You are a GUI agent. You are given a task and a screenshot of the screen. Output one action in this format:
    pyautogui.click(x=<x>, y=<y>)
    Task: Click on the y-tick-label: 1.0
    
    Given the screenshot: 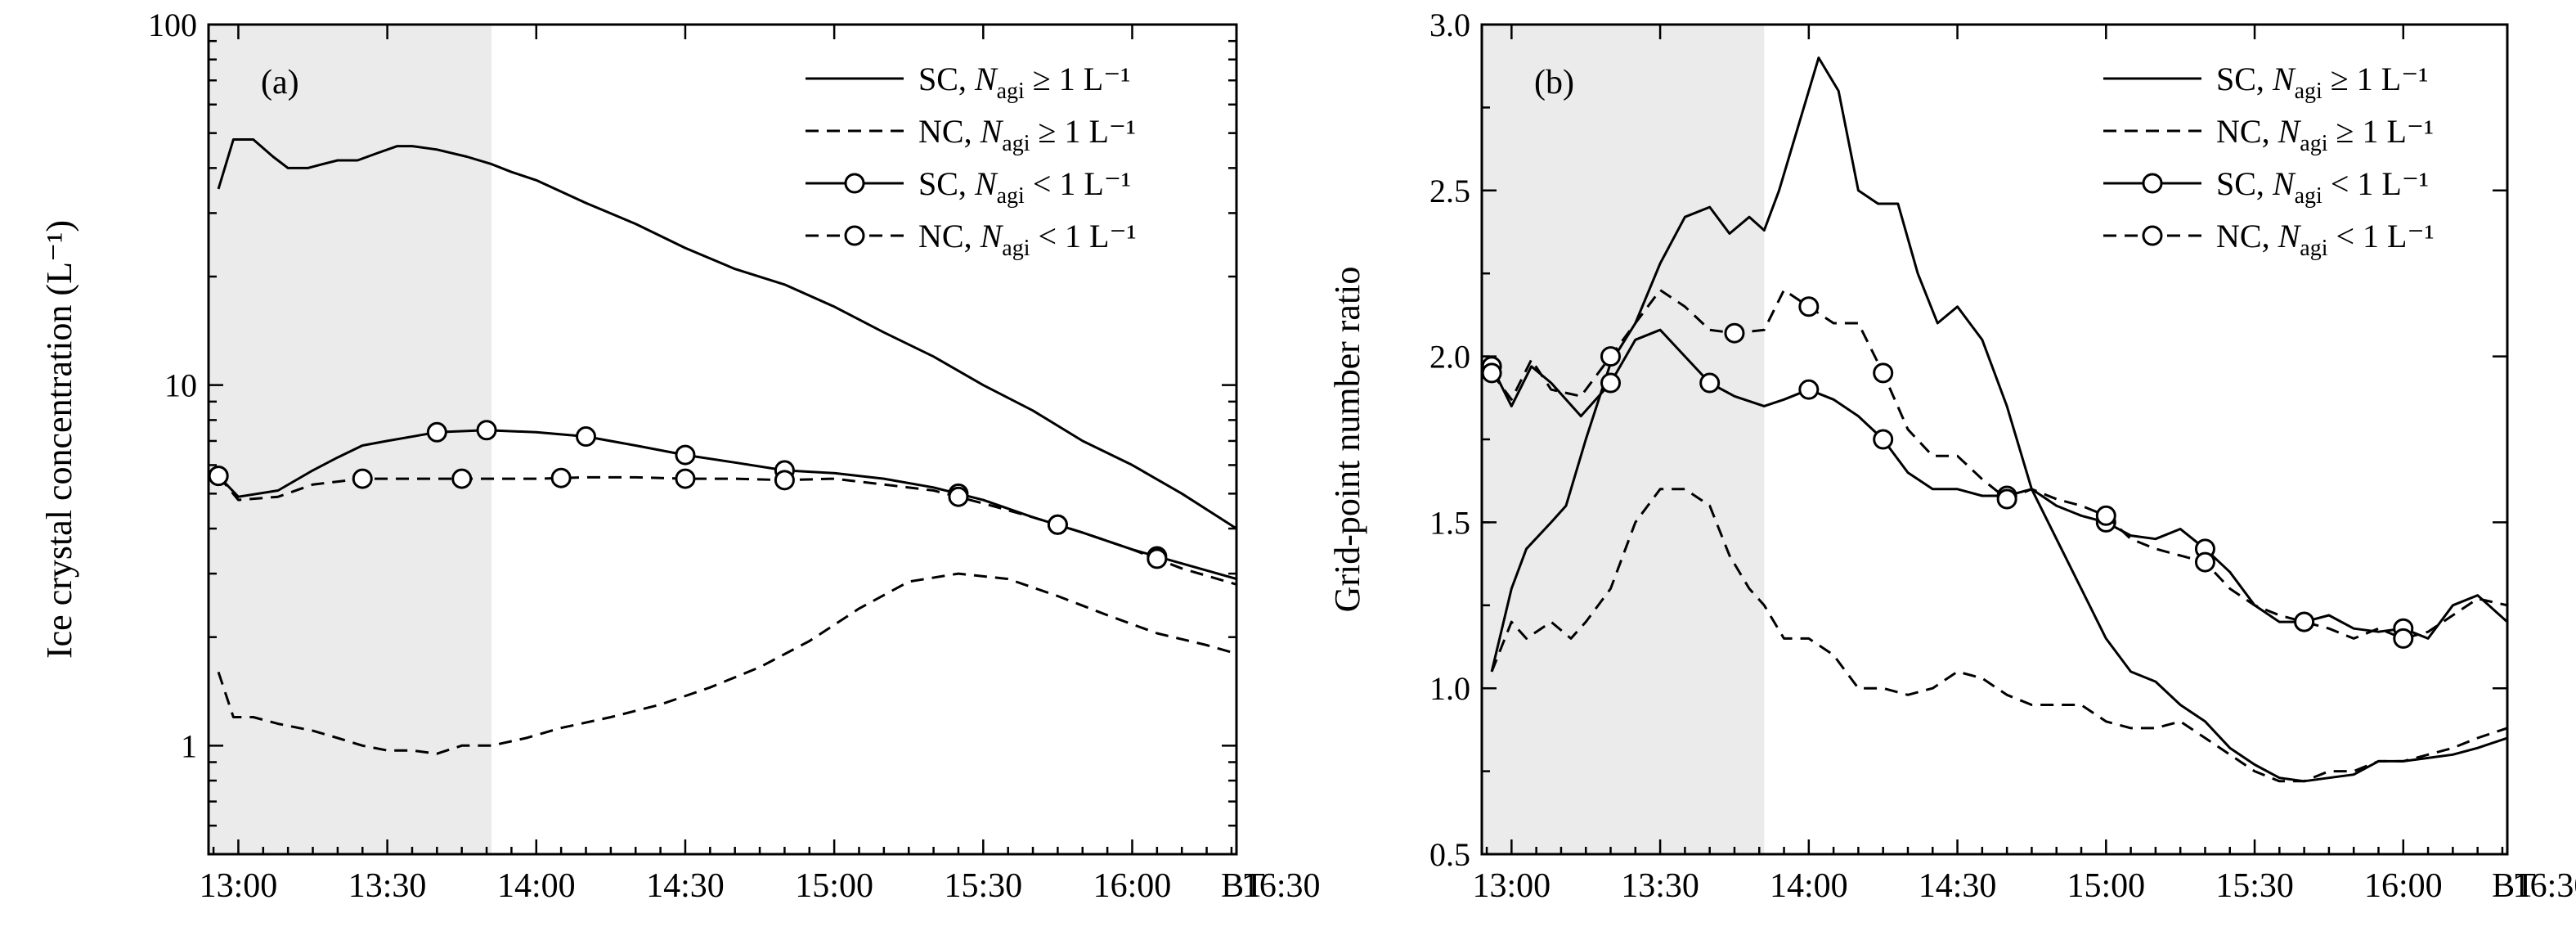 What is the action you would take?
    pyautogui.click(x=1449, y=689)
    